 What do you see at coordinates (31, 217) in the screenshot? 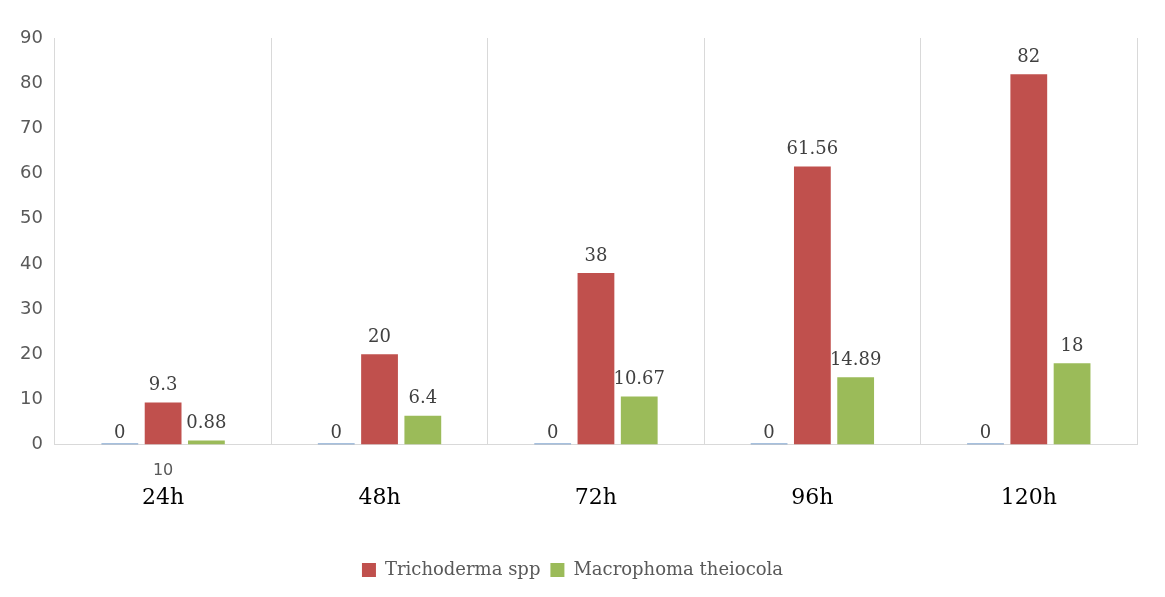
I see `y-tick-label: 50` at bounding box center [31, 217].